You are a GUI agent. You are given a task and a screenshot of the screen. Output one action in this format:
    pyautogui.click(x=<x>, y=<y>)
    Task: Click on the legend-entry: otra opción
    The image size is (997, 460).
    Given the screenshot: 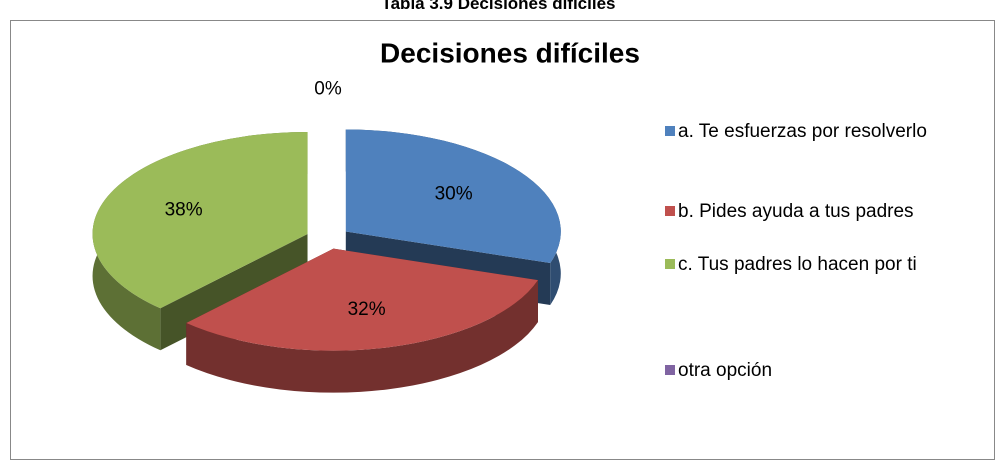 What is the action you would take?
    pyautogui.click(x=809, y=370)
    